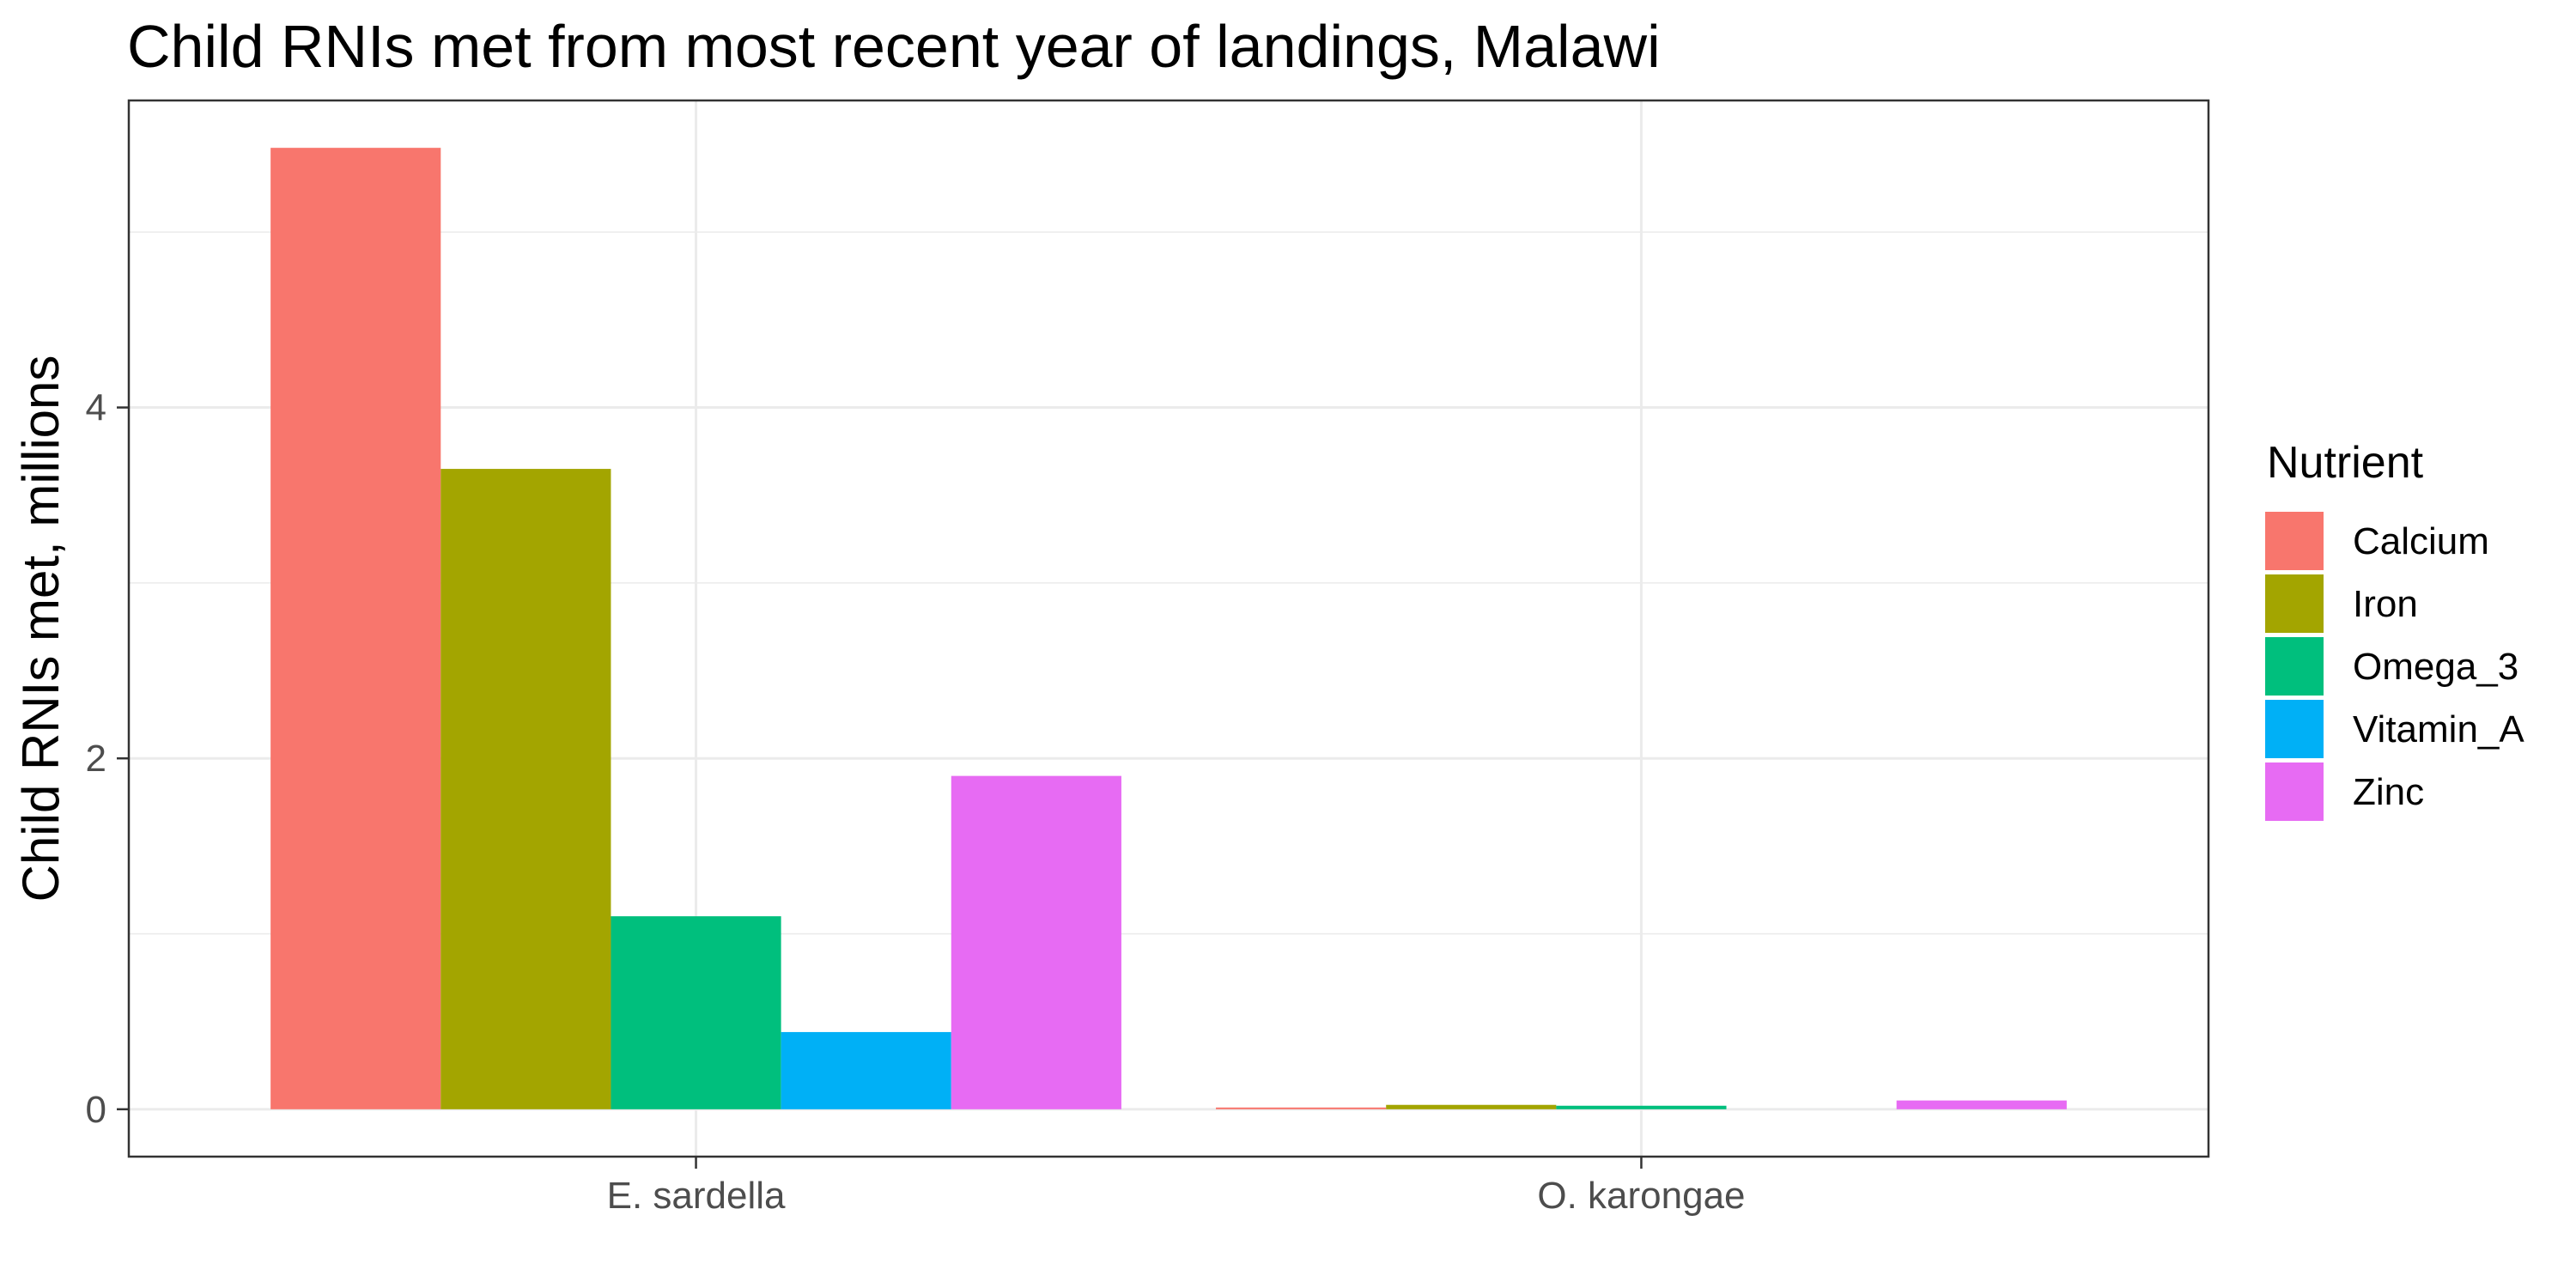  I want to click on legend-item-vitamin-a: Vitamin_A, so click(2394, 729).